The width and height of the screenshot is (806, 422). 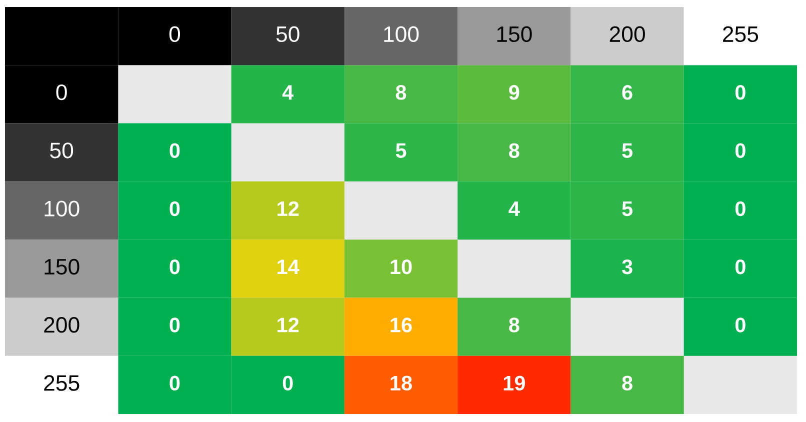 I want to click on data-label: 18, so click(x=401, y=383).